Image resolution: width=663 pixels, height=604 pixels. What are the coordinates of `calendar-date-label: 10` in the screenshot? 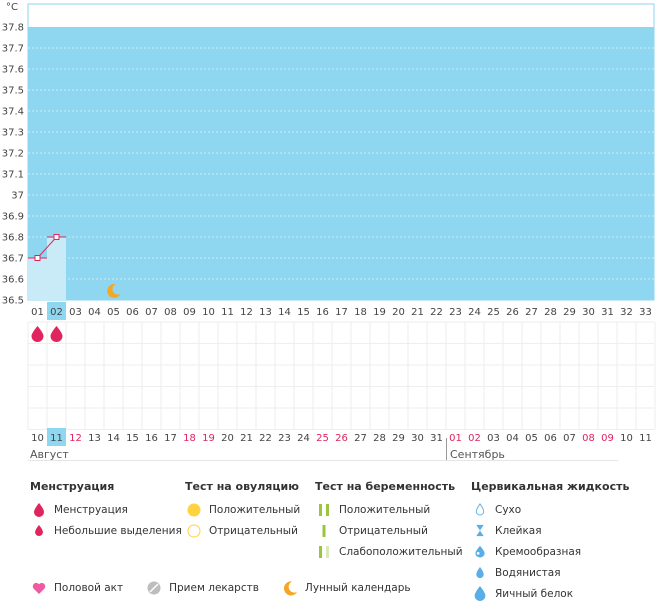 It's located at (626, 438).